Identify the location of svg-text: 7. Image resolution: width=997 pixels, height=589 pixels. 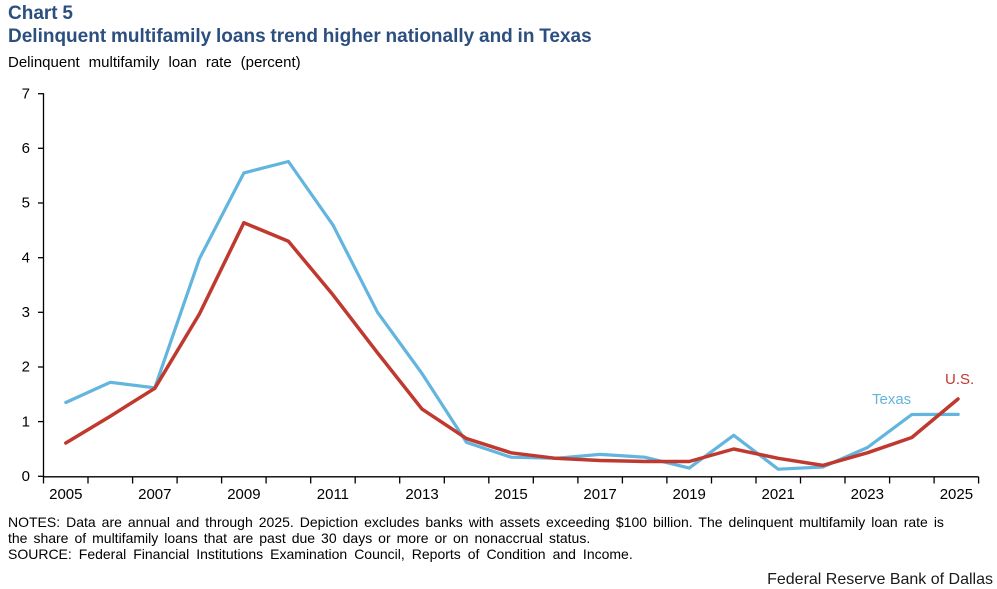
(26, 93).